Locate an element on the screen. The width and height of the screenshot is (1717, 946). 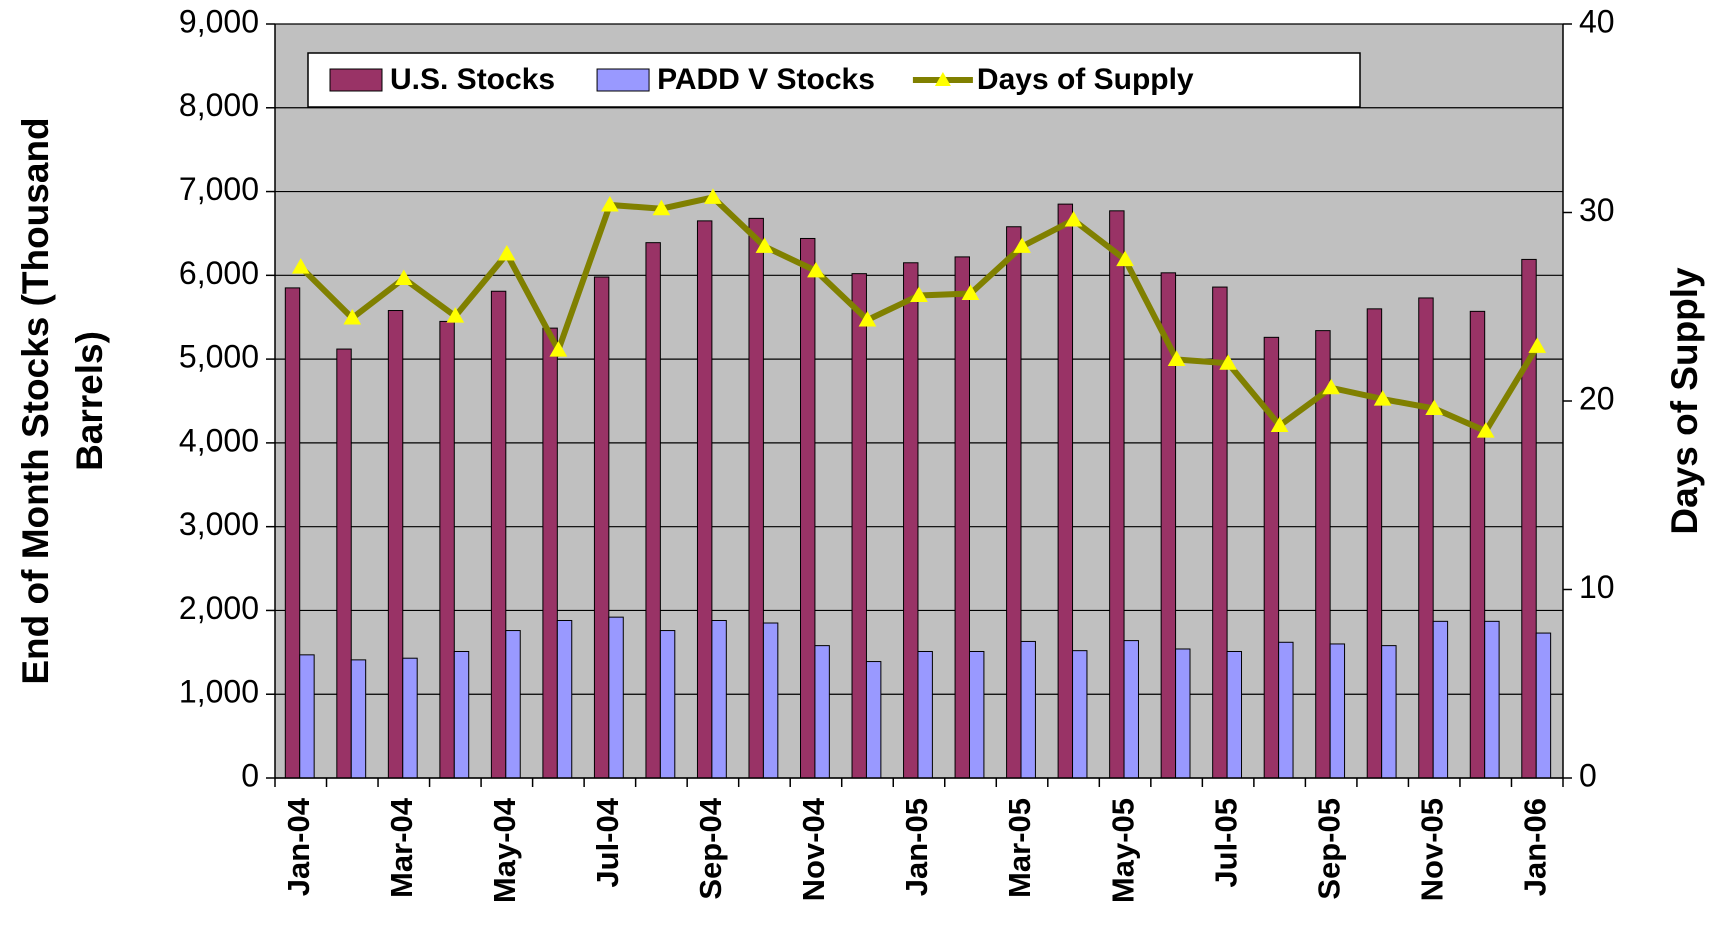
y-tick-label: 9,000 is located at coordinates (219, 21).